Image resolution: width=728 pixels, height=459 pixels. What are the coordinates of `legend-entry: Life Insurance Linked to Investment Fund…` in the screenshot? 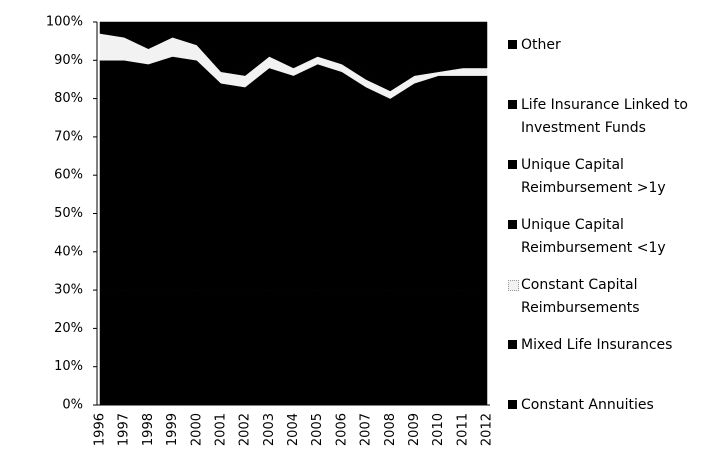 It's located at (614, 117).